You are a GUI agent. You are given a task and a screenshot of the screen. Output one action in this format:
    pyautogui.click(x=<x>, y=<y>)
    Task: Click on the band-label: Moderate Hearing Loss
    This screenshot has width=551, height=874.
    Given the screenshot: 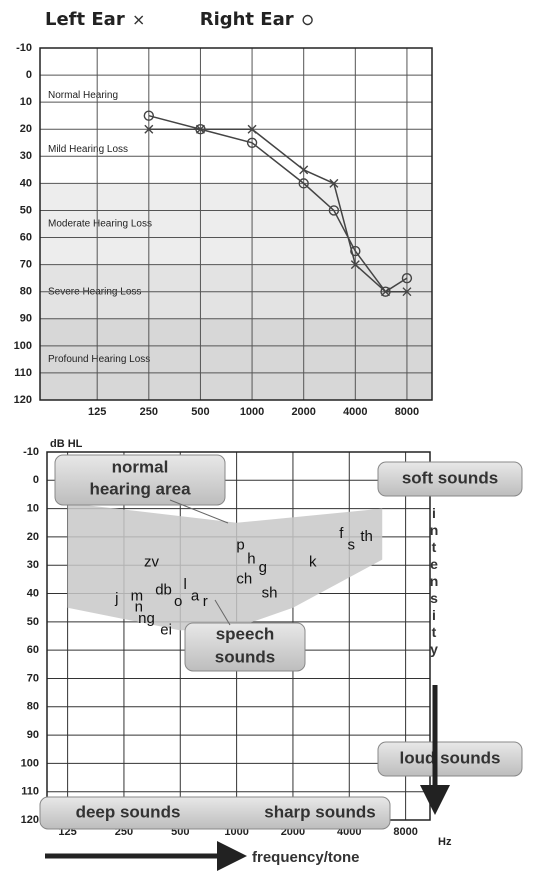 What is the action you would take?
    pyautogui.click(x=100, y=224)
    